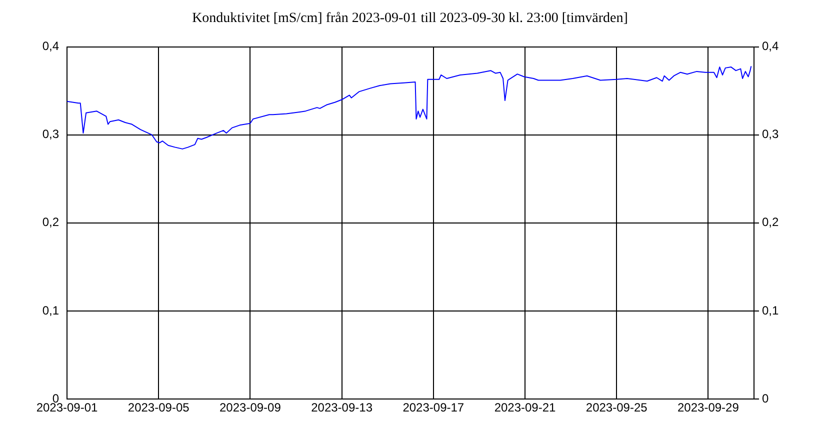  I want to click on x-tick-label: 2023-09-21, so click(525, 407).